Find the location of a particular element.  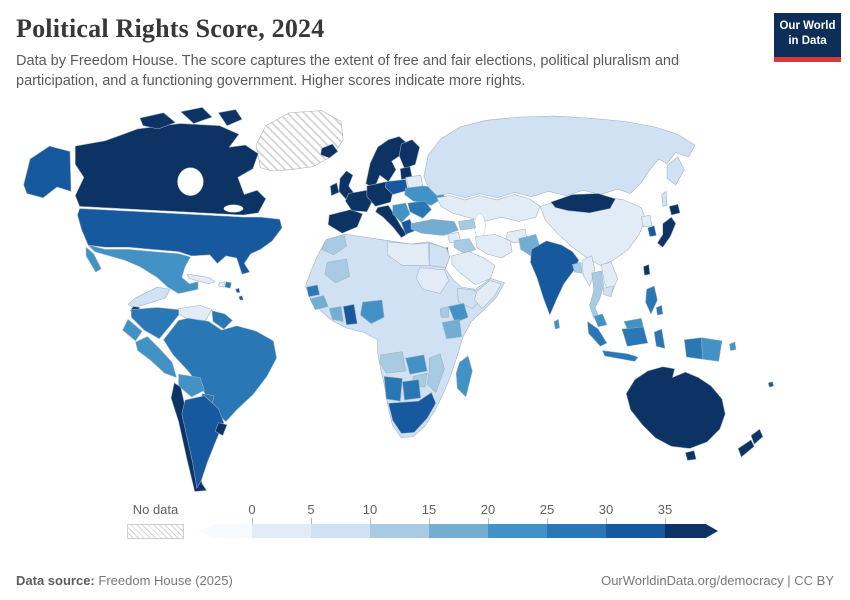

data-source-value: Freedom House (2025) is located at coordinates (165, 580).